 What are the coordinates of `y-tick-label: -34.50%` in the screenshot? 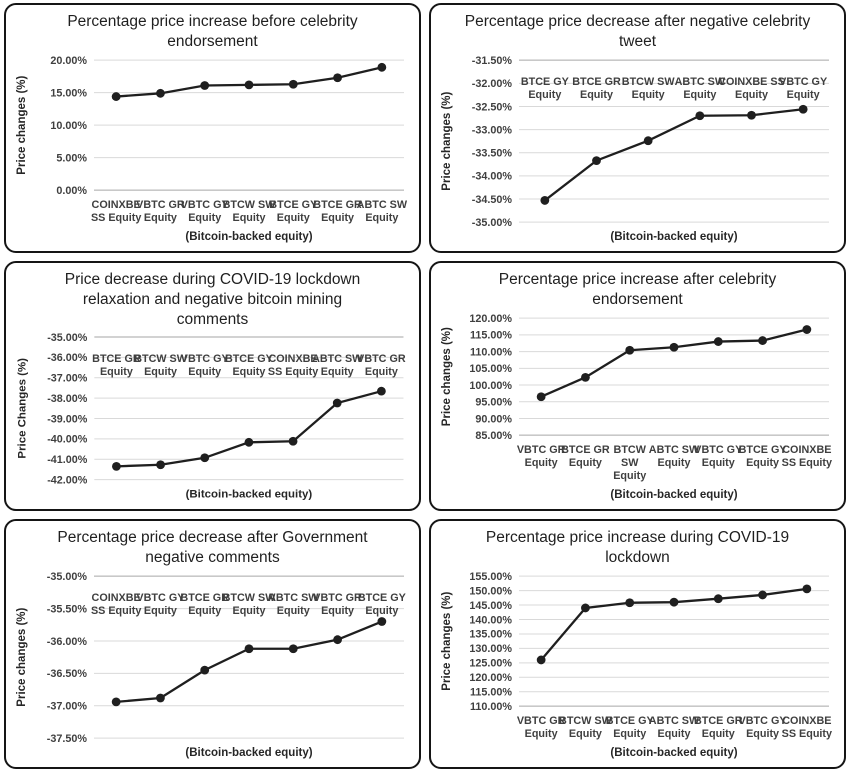 It's located at (492, 199).